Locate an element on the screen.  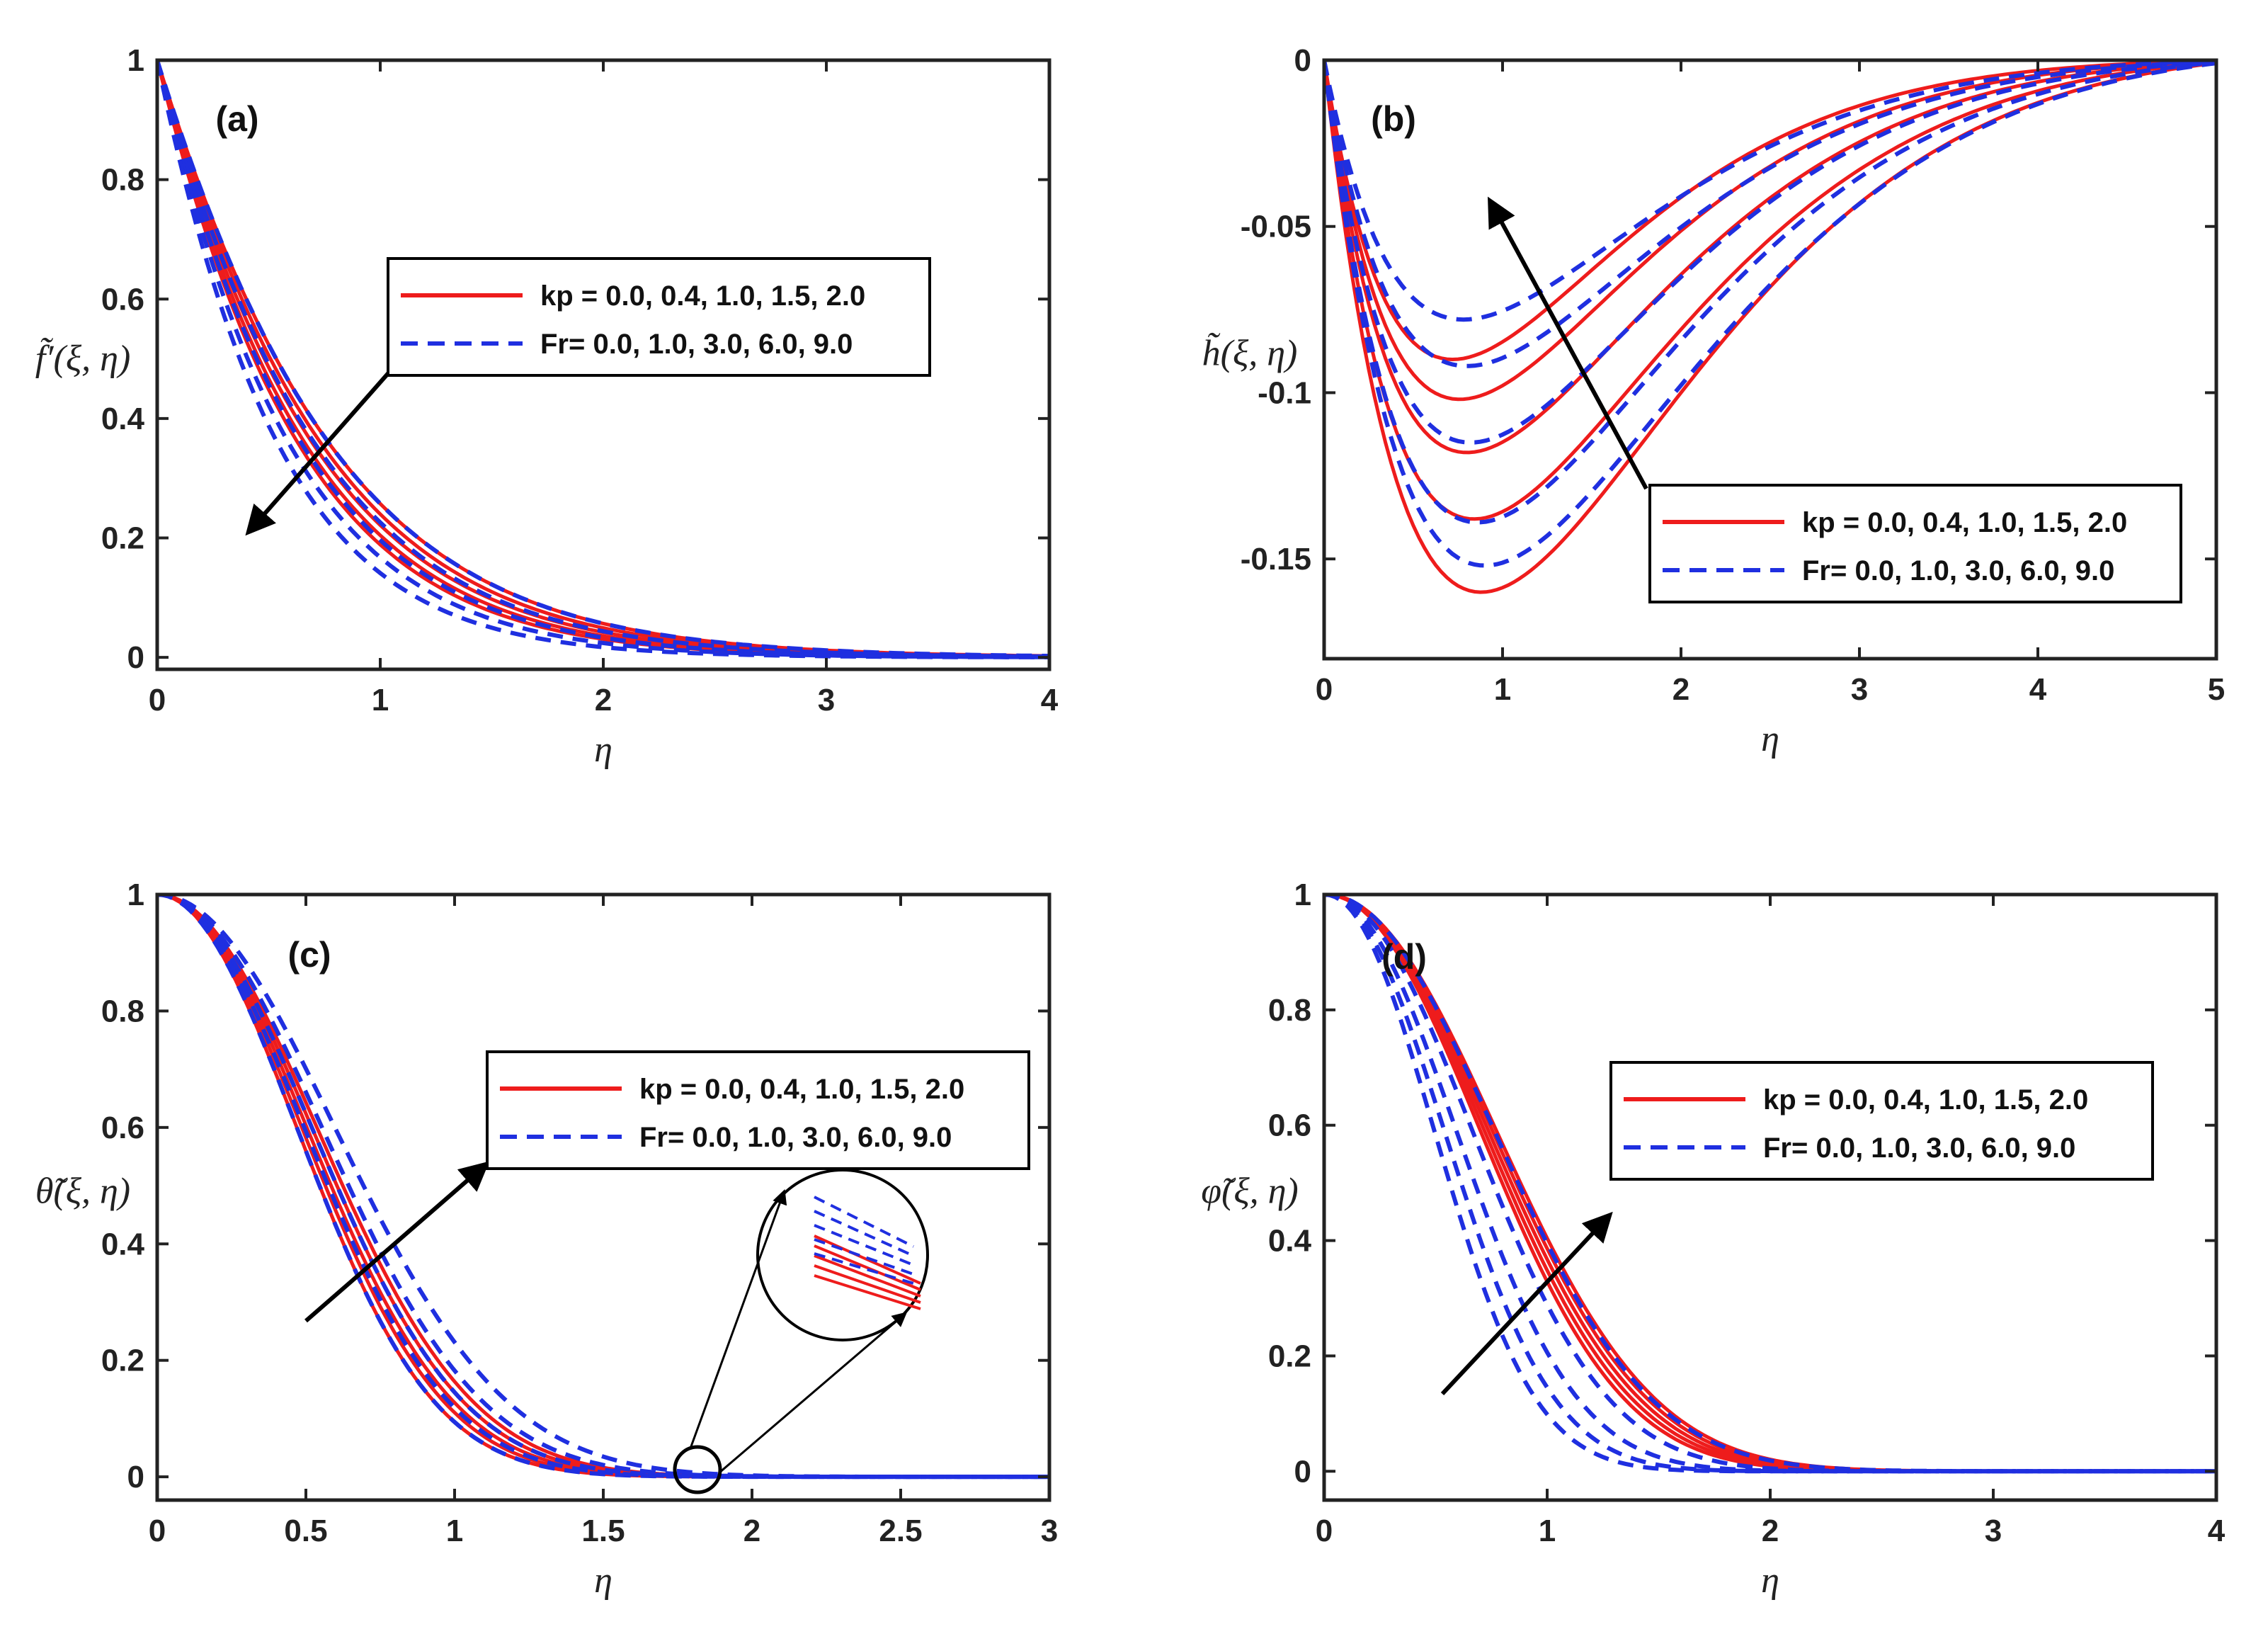
y-axis-label: f̃′(ξ, η) is located at coordinates (83, 358).